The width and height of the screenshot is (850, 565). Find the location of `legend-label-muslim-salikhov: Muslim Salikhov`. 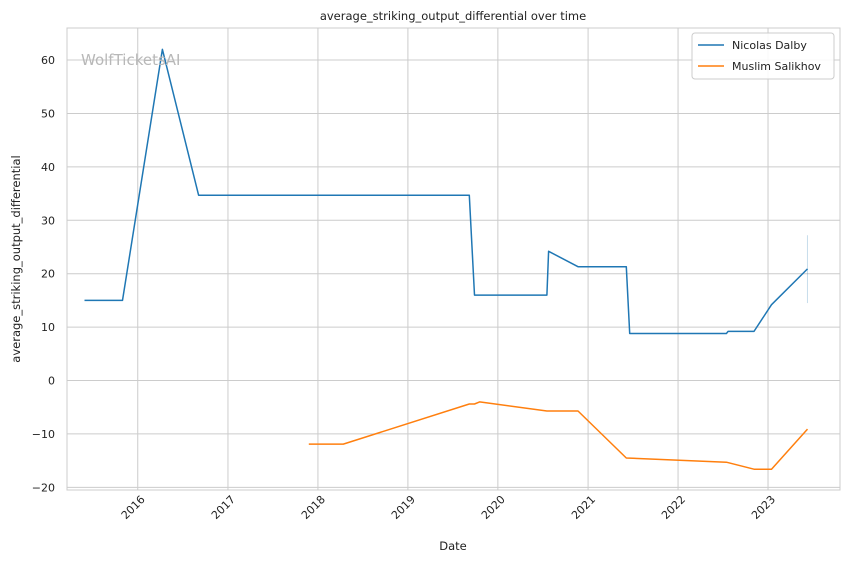

legend-label-muslim-salikhov: Muslim Salikhov is located at coordinates (776, 66).